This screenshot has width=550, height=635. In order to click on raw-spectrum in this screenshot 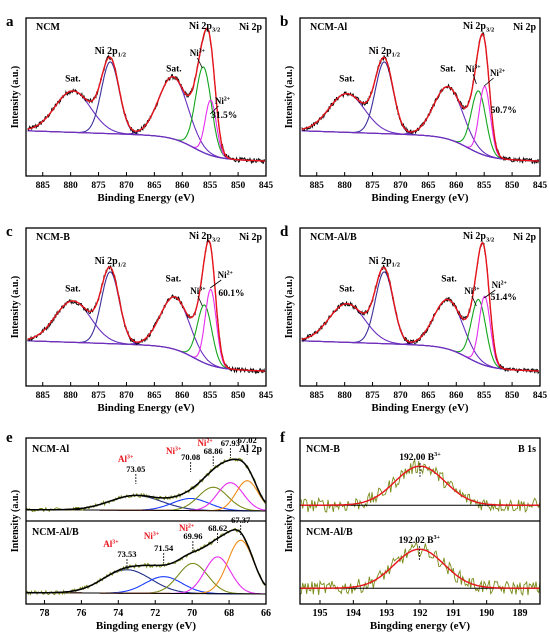, I will do `click(420, 568)`.